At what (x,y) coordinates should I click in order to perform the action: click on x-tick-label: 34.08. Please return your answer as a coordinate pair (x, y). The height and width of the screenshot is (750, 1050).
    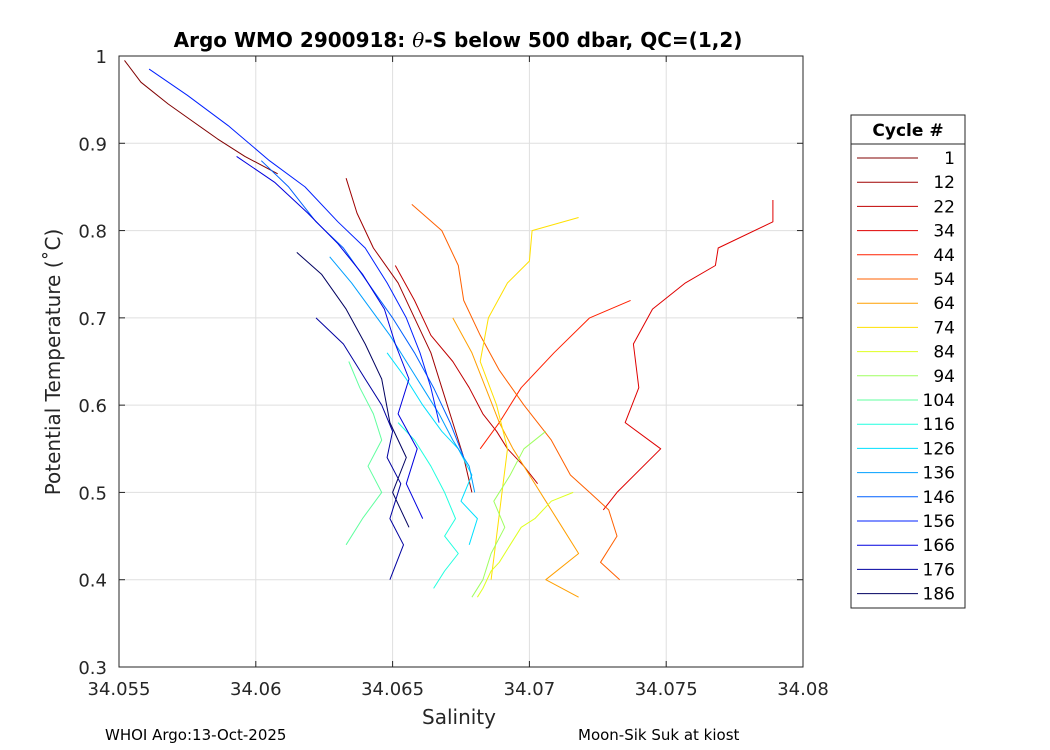
    Looking at the image, I should click on (803, 689).